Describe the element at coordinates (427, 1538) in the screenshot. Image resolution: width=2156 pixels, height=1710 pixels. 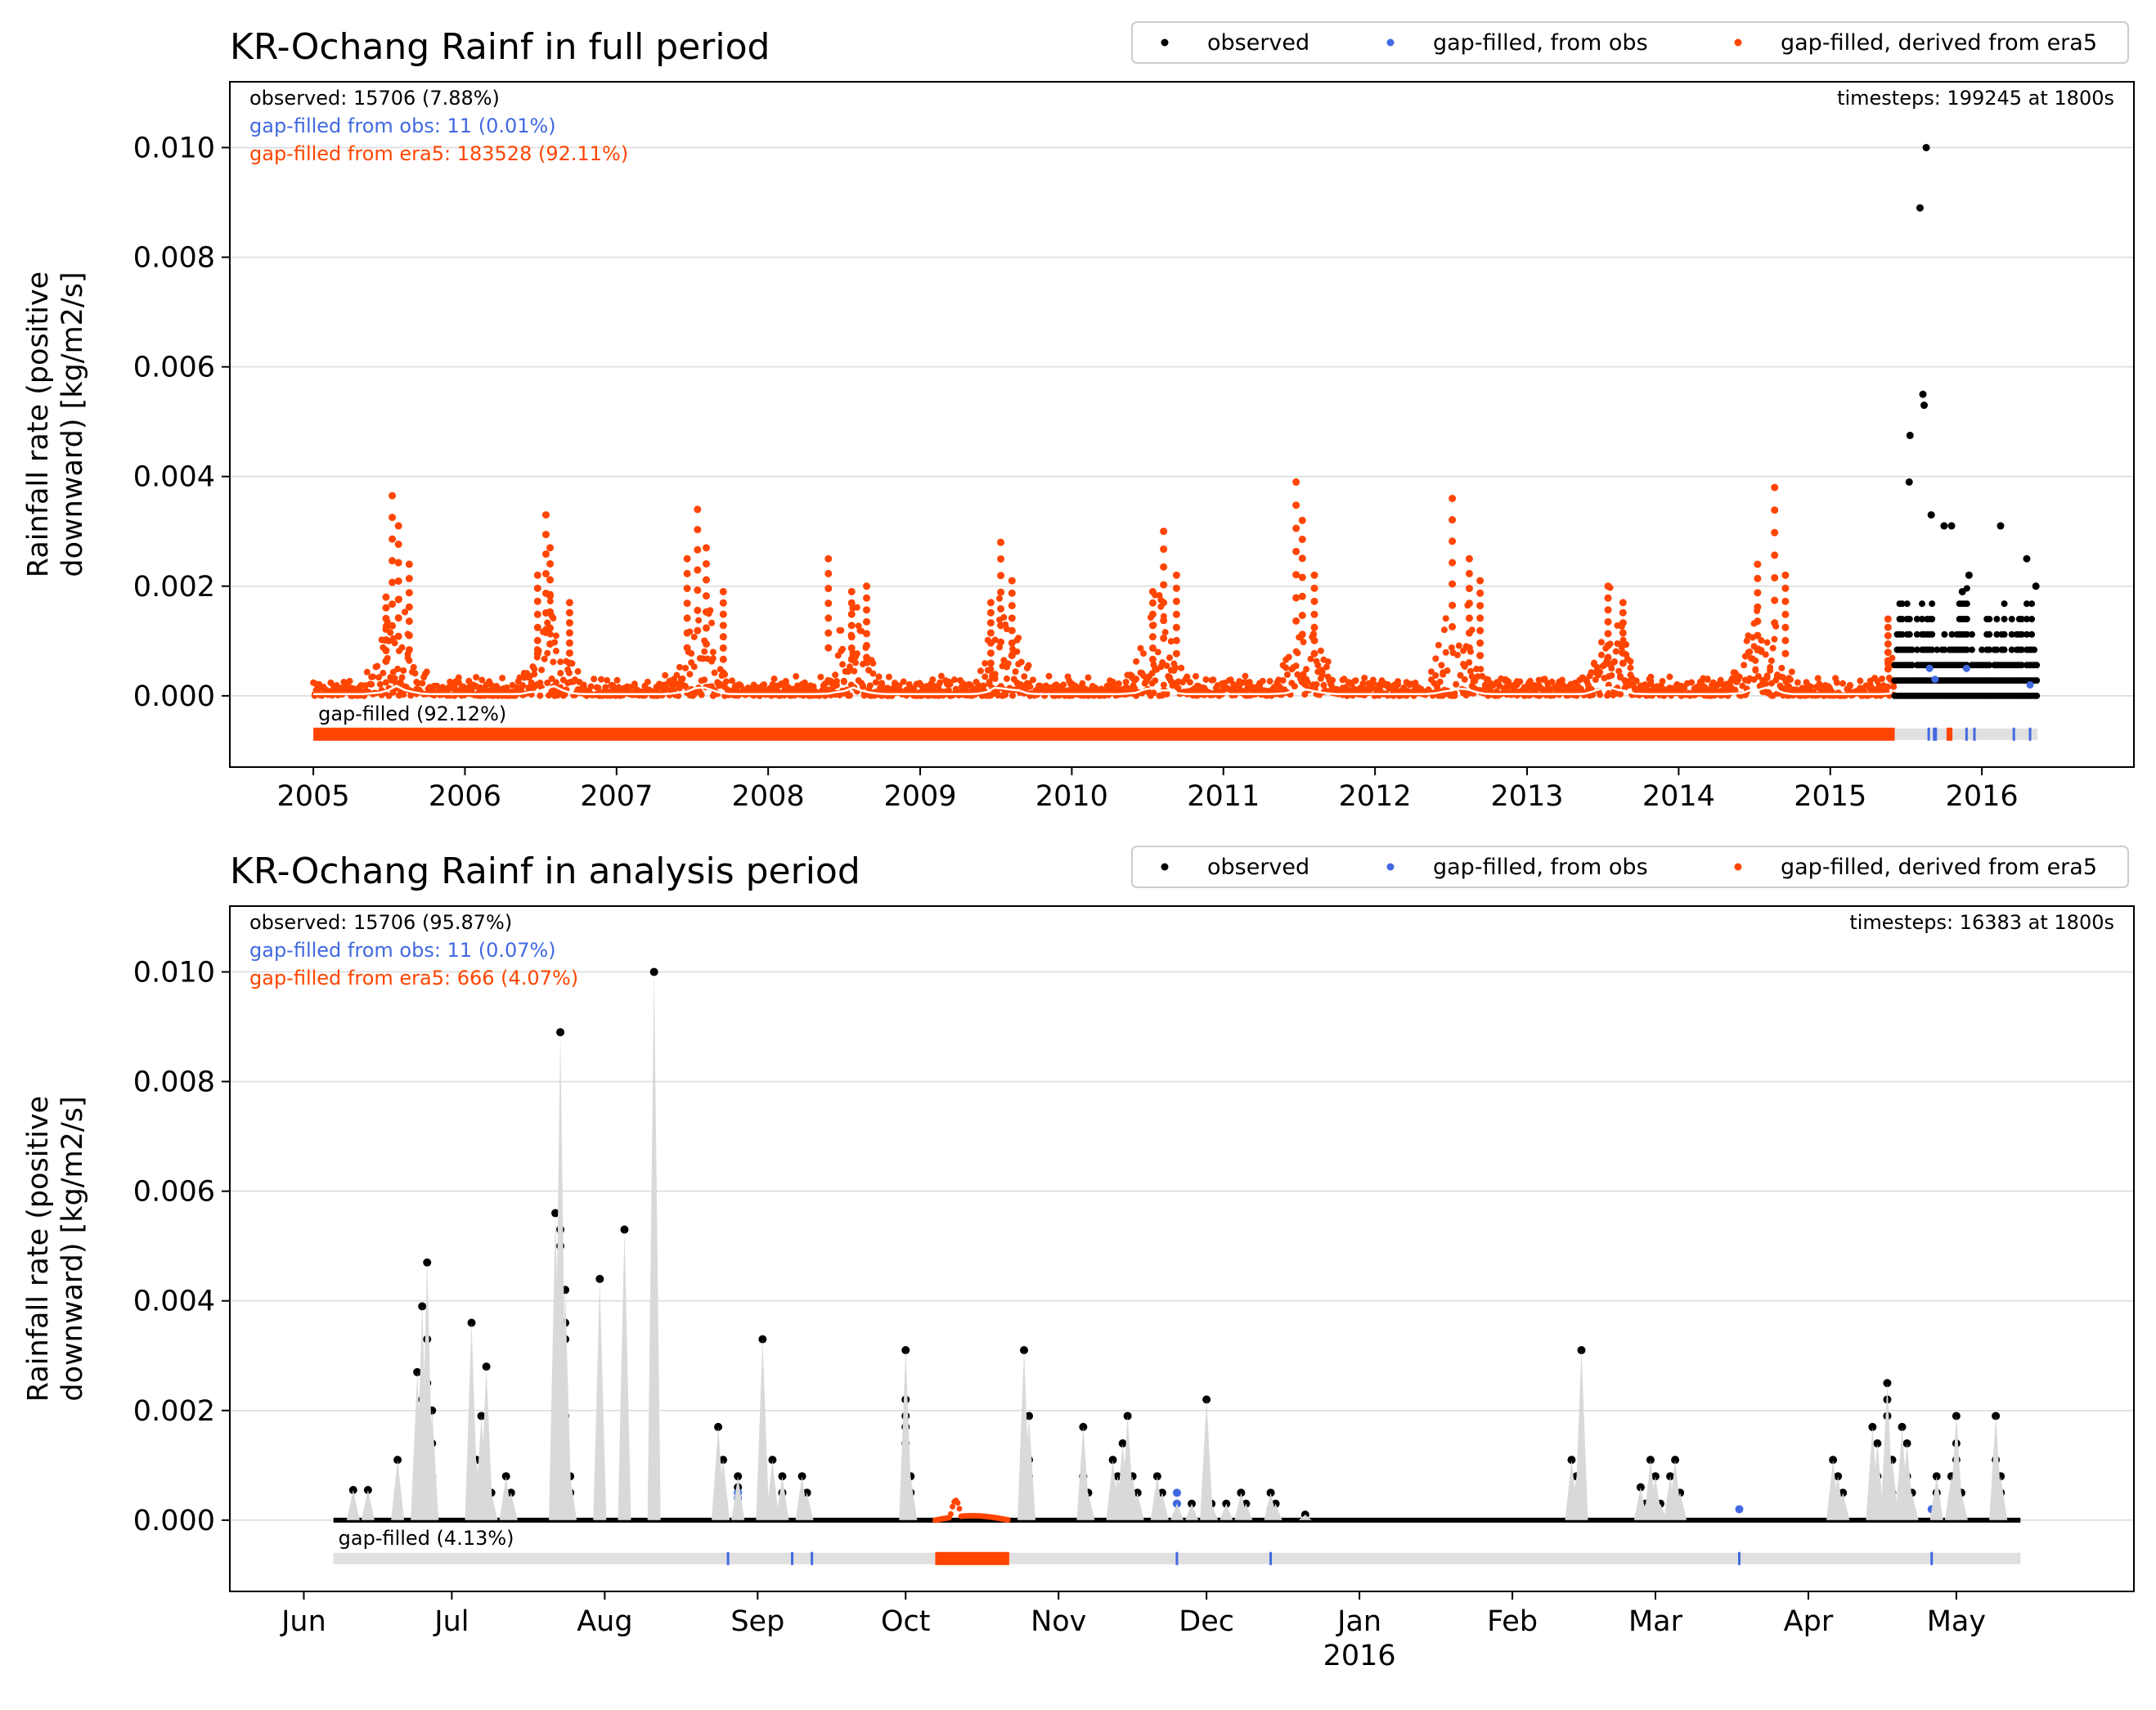
I see `gap-filled-label: gap-filled (4.13%)` at that location.